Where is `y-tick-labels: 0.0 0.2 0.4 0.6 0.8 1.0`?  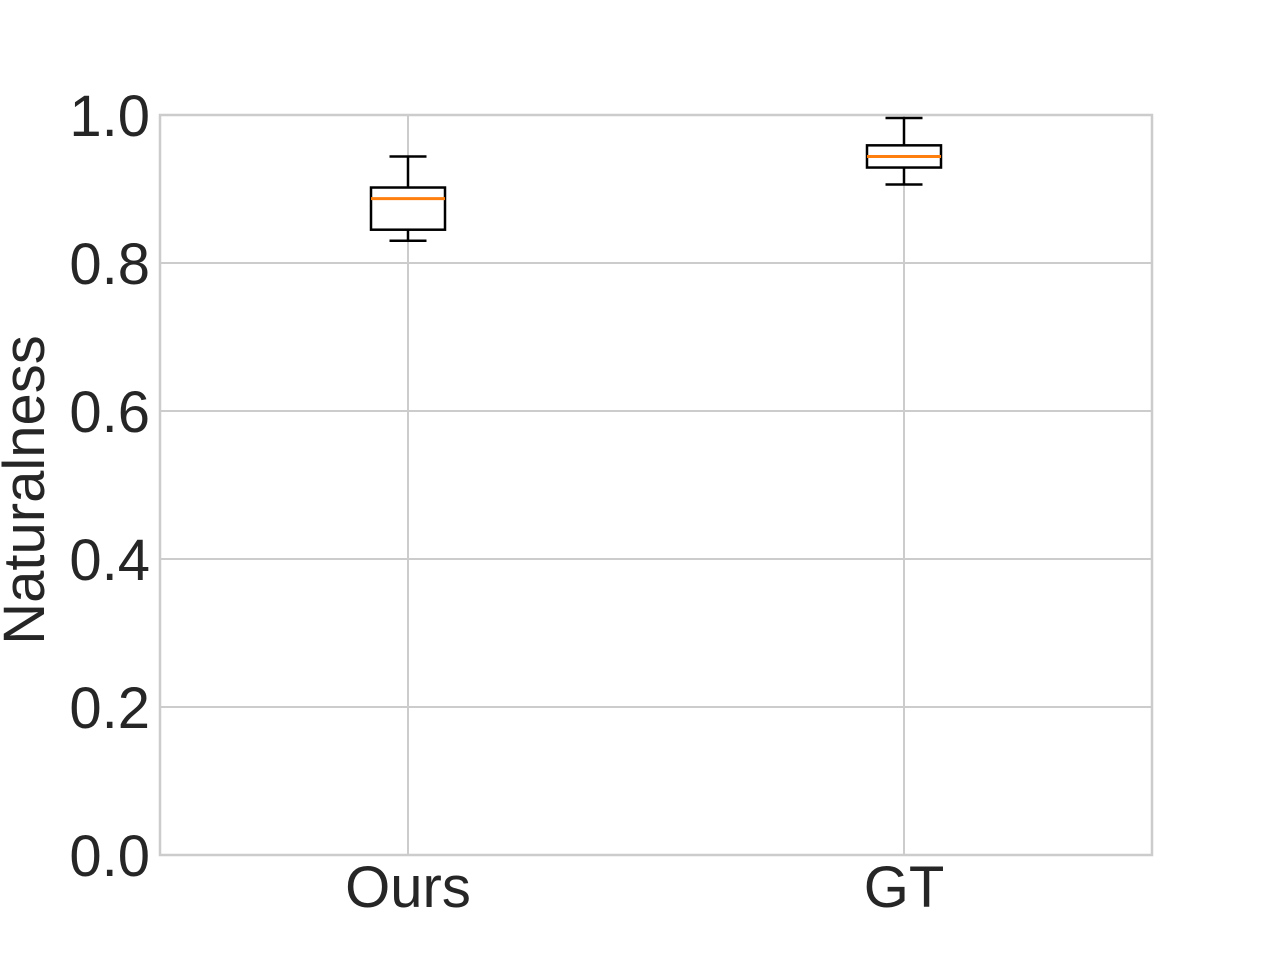 y-tick-labels: 0.0 0.2 0.4 0.6 0.8 1.0 is located at coordinates (109, 486).